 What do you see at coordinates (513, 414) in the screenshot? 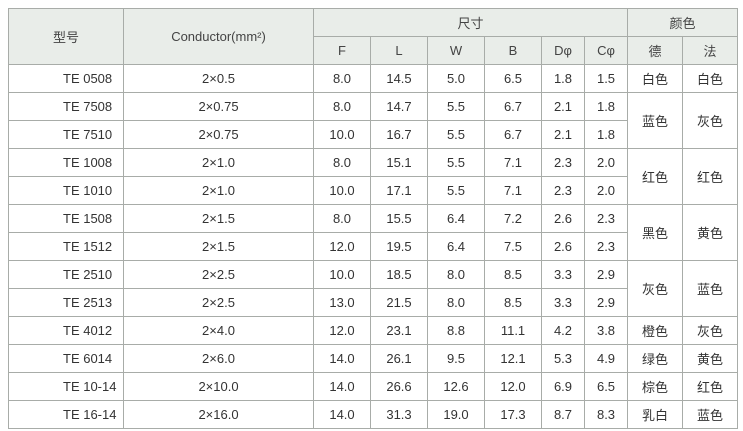
I see `dimension-cell: 17.3` at bounding box center [513, 414].